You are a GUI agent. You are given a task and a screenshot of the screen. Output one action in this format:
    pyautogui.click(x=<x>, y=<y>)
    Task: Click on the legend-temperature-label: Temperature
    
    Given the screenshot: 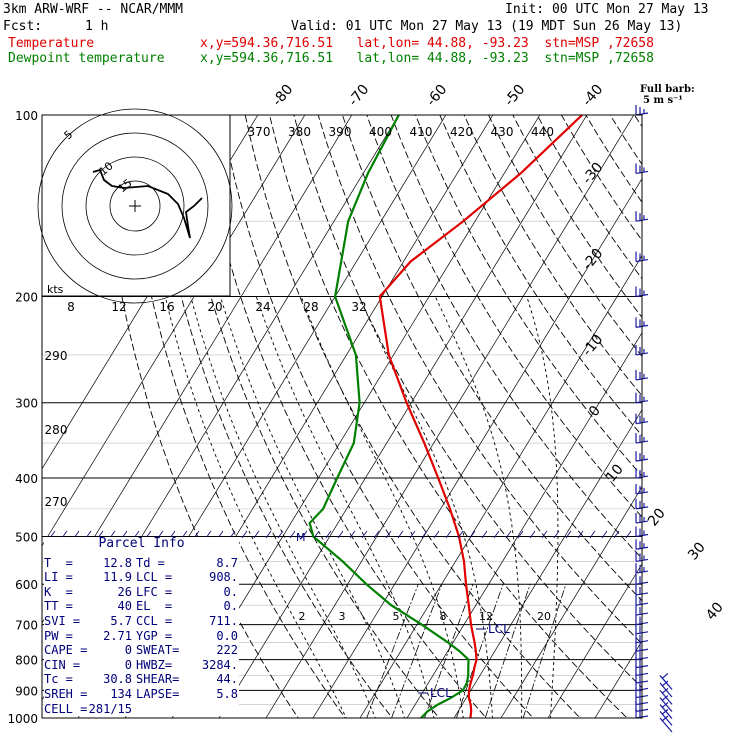 What is the action you would take?
    pyautogui.click(x=51, y=43)
    